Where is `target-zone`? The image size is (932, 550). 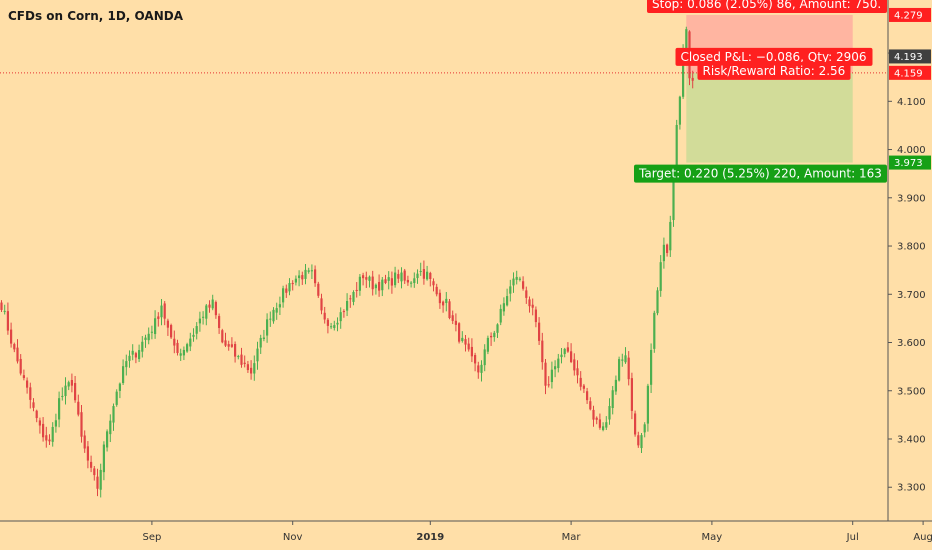 target-zone is located at coordinates (769, 117).